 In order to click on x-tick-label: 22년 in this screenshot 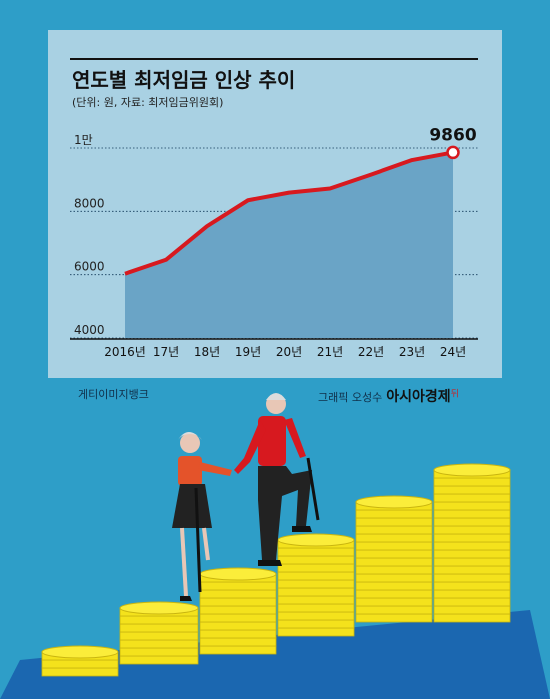, I will do `click(371, 352)`.